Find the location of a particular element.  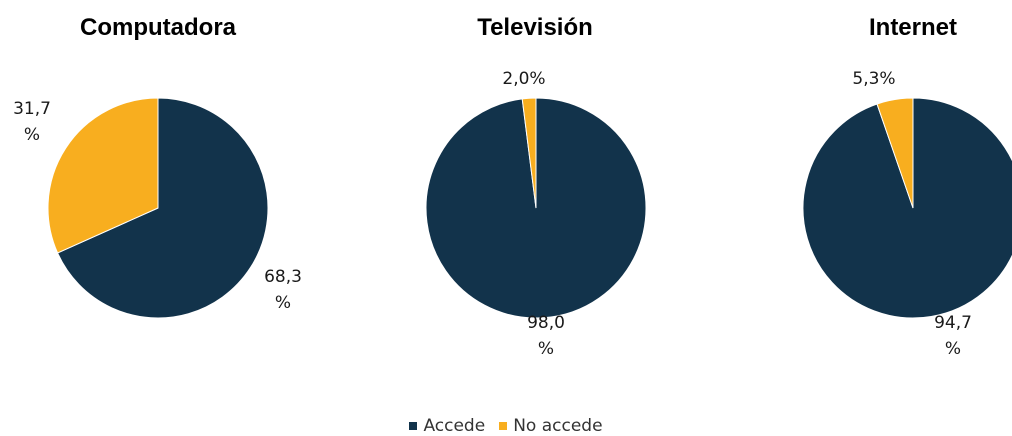

pie-slice-1-no-accede is located at coordinates (529, 153).